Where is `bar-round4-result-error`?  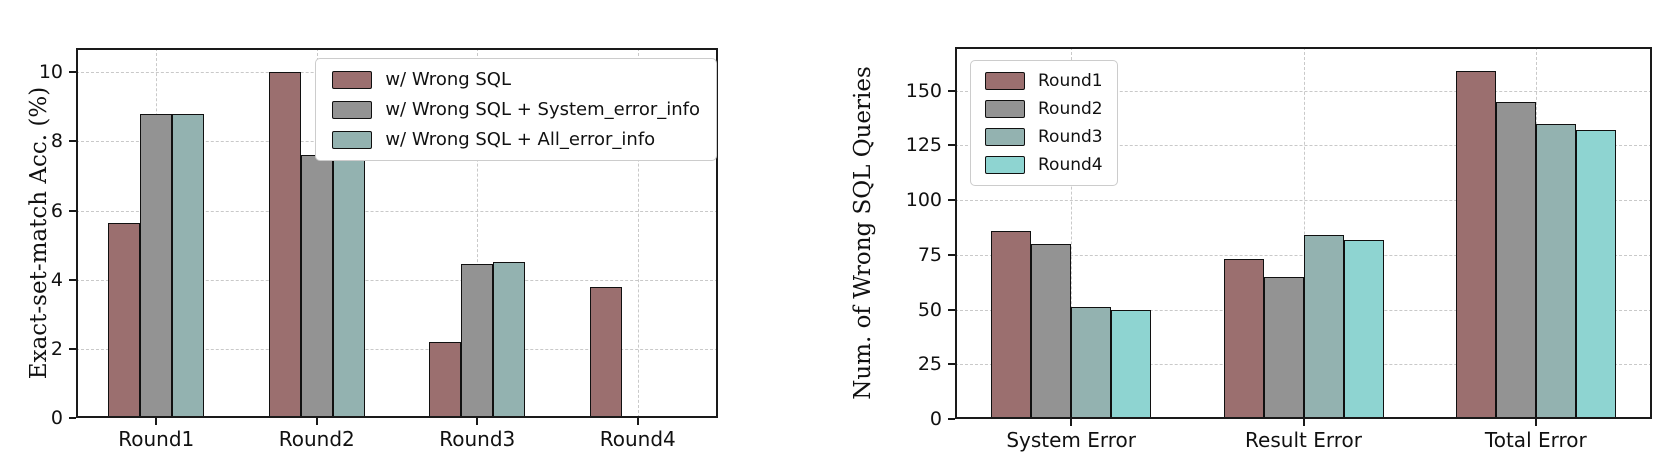 bar-round4-result-error is located at coordinates (1363, 329).